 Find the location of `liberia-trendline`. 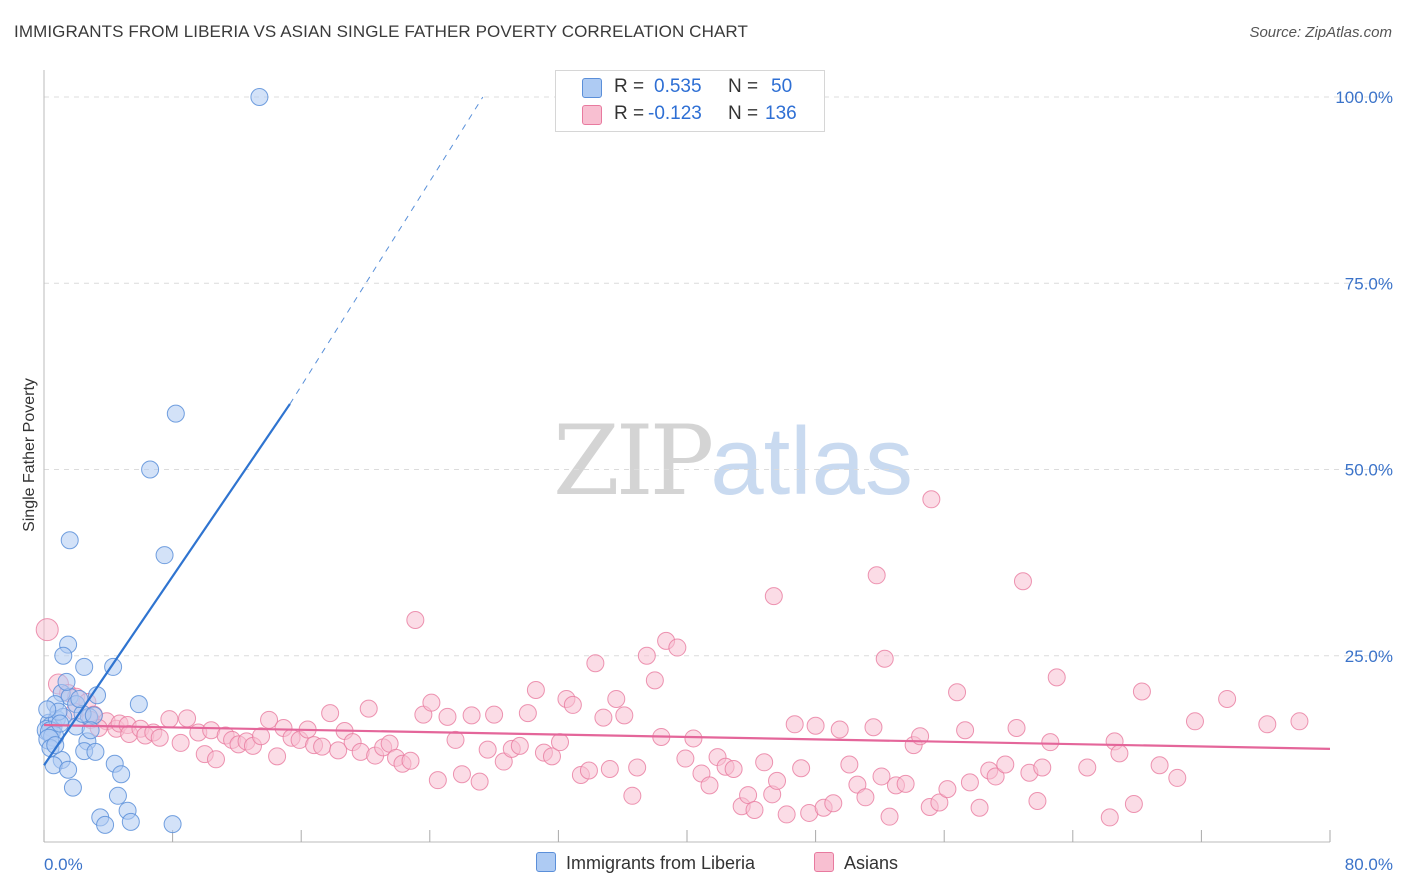

liberia-trendline is located at coordinates (167, 584).